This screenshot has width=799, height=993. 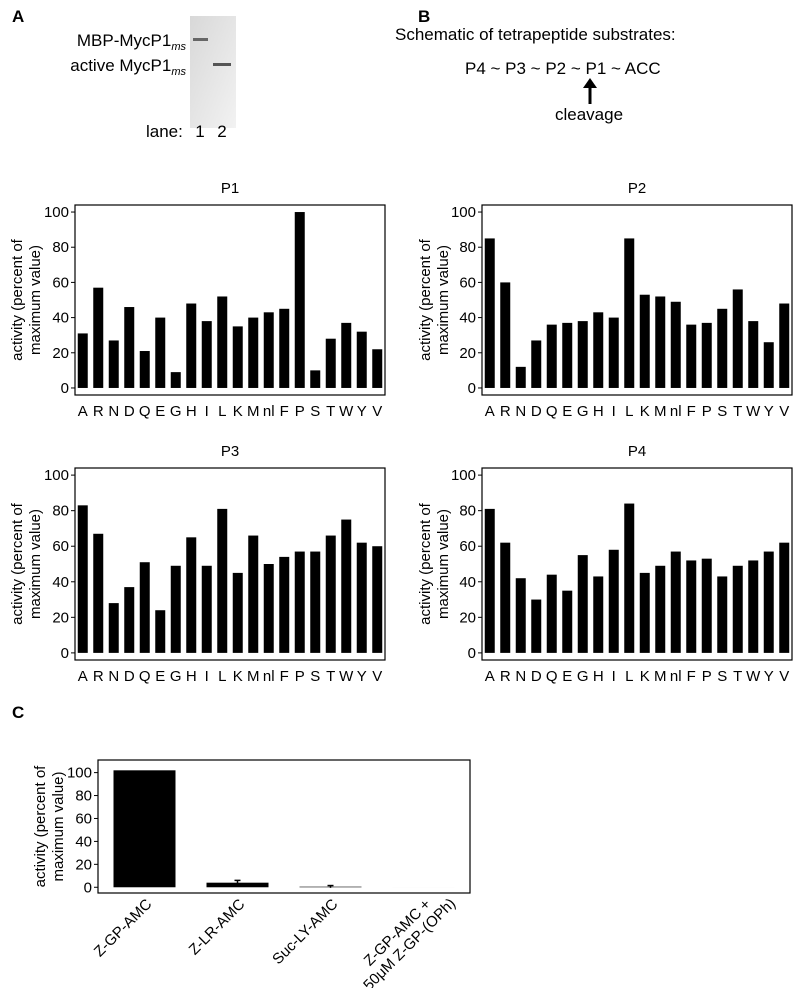 I want to click on arrow-label: cleavage, so click(x=589, y=114).